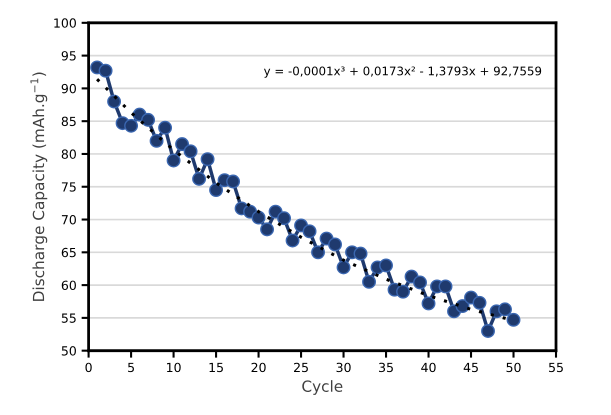  Describe the element at coordinates (69, 121) in the screenshot. I see `y-tick-label: 85` at that location.